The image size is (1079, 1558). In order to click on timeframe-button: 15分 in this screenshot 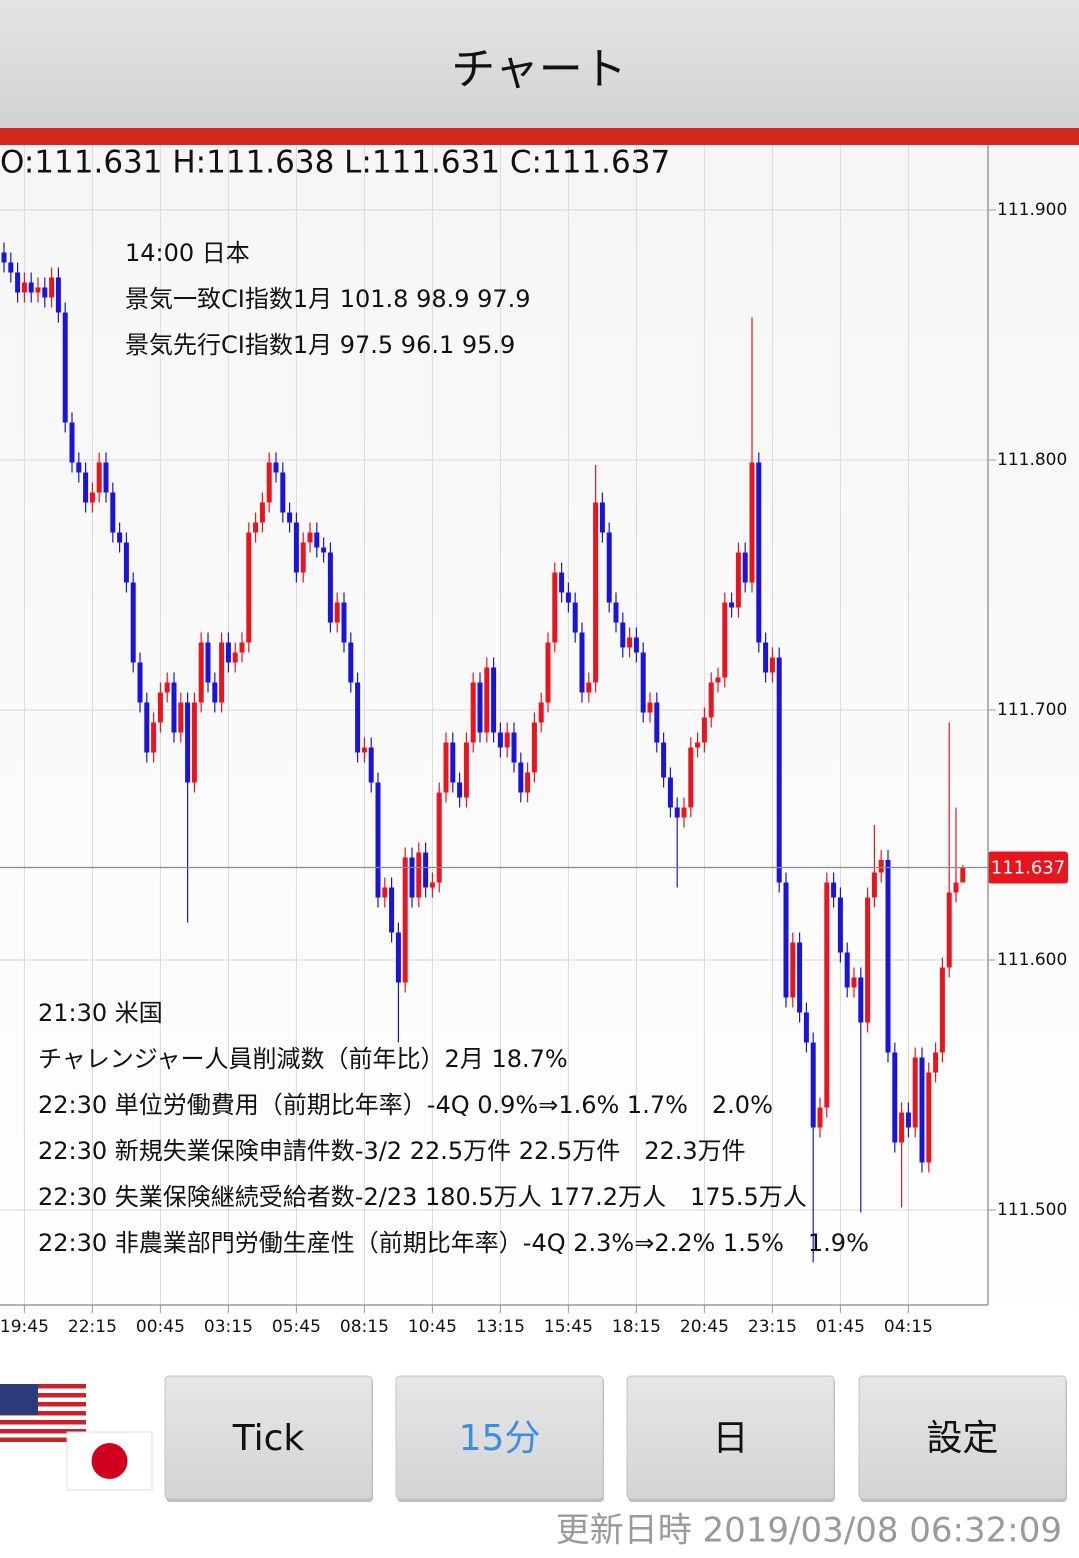, I will do `click(499, 1438)`.